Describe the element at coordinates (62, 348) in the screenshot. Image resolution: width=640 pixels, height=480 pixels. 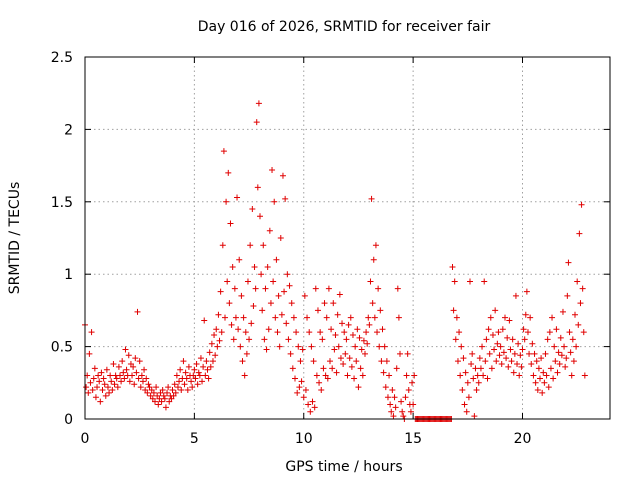
I see `y-tick-label: 0.5` at that location.